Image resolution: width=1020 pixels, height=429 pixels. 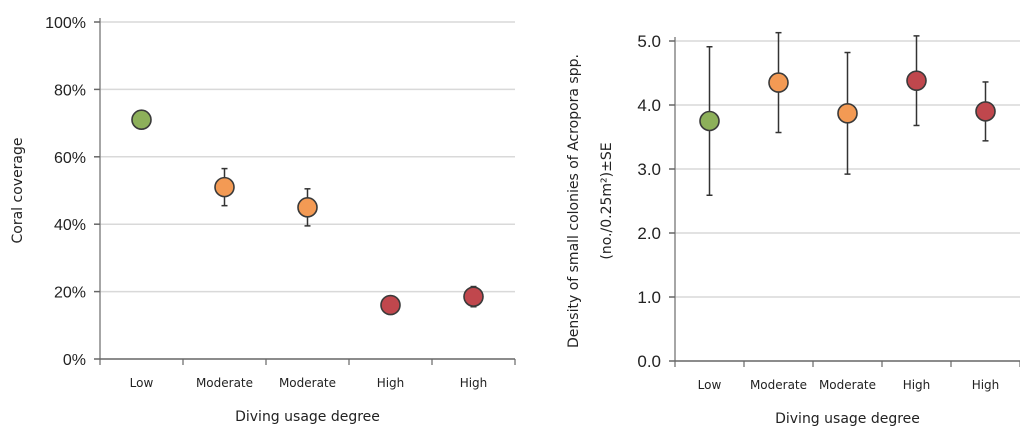 What do you see at coordinates (649, 297) in the screenshot?
I see `y-tick-label: 1.0` at bounding box center [649, 297].